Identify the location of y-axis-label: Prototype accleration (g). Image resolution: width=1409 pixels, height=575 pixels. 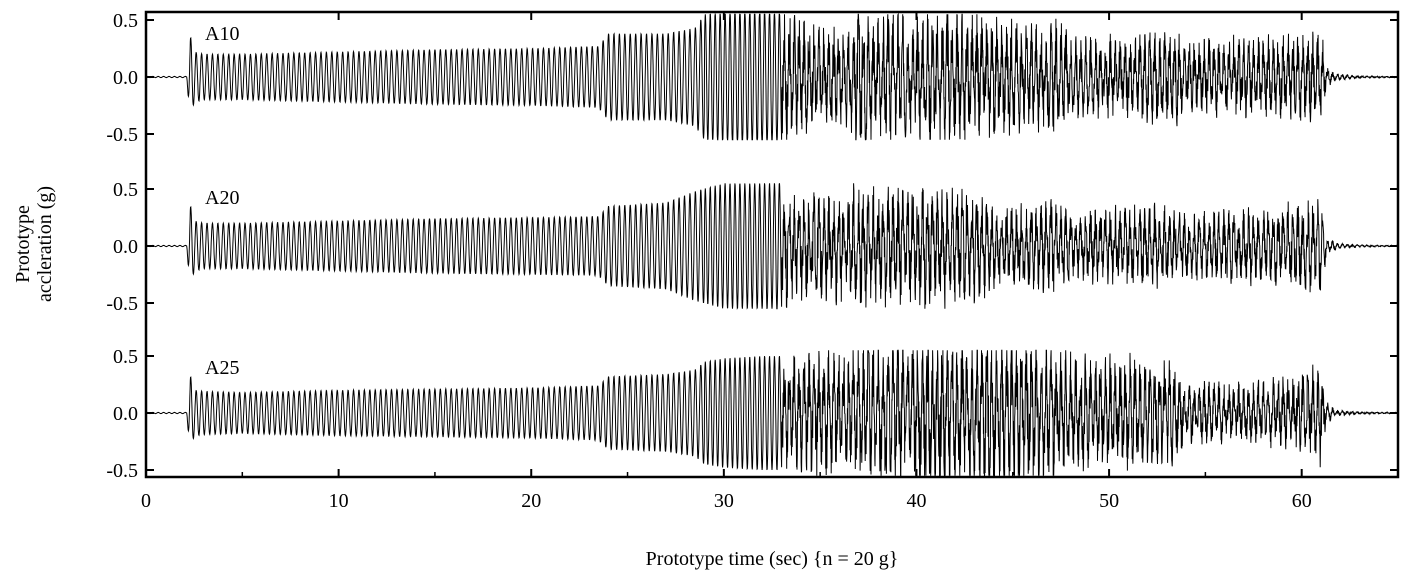
(34, 244).